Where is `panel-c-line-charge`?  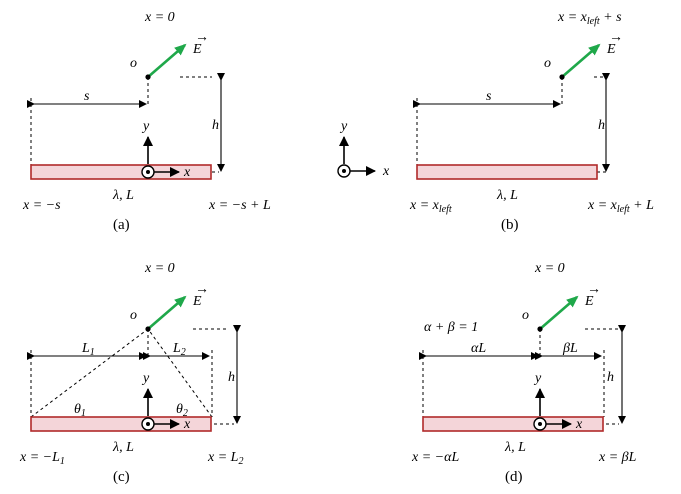
panel-c-line-charge is located at coordinates (121, 424).